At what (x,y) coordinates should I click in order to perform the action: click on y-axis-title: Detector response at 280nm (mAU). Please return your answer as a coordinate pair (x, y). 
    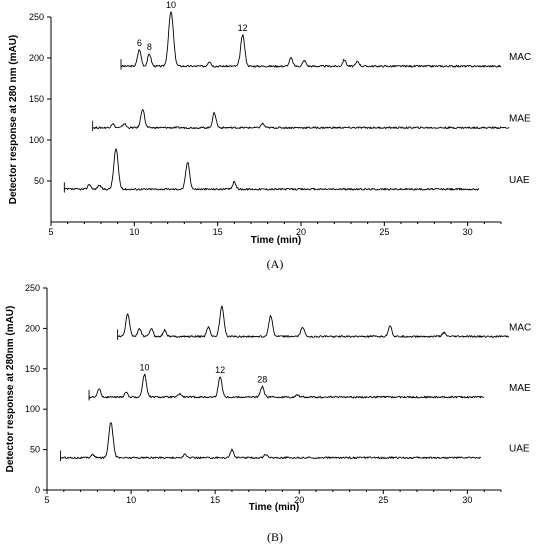
    Looking at the image, I should click on (10, 389).